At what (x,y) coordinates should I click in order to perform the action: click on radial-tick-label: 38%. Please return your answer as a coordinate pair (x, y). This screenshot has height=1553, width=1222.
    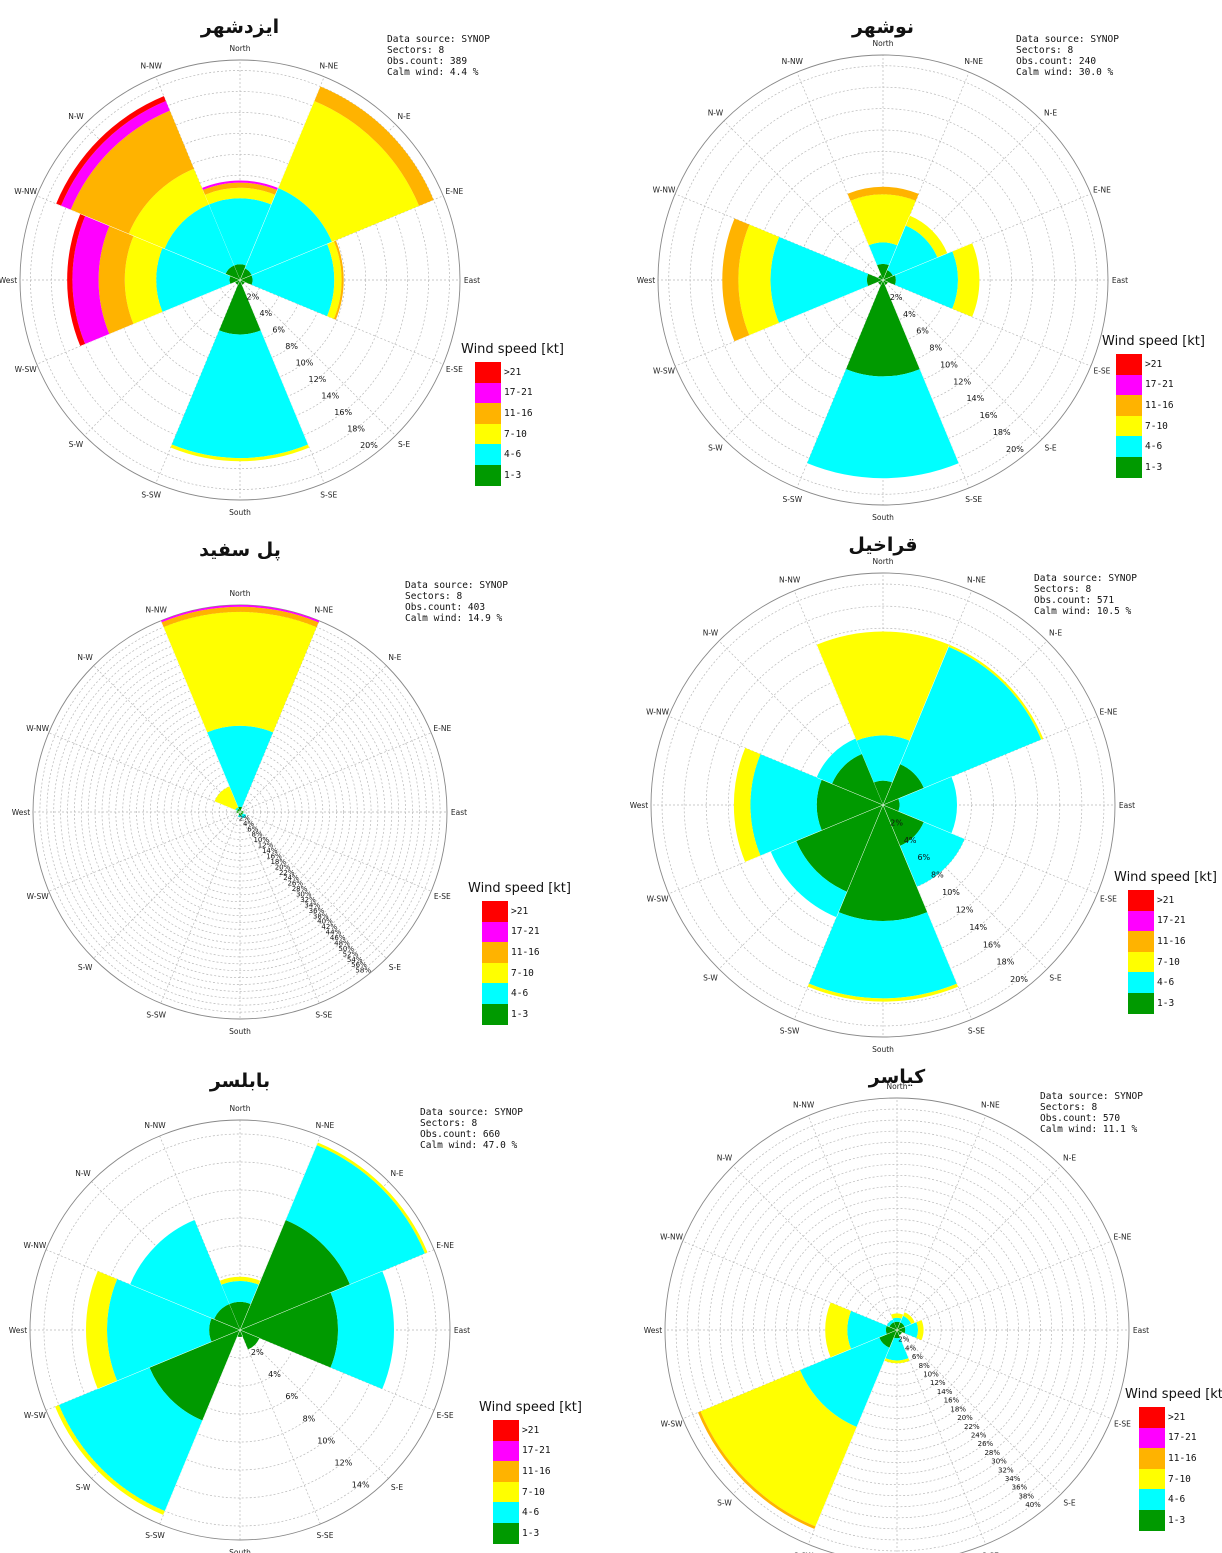
    Looking at the image, I should click on (1026, 1496).